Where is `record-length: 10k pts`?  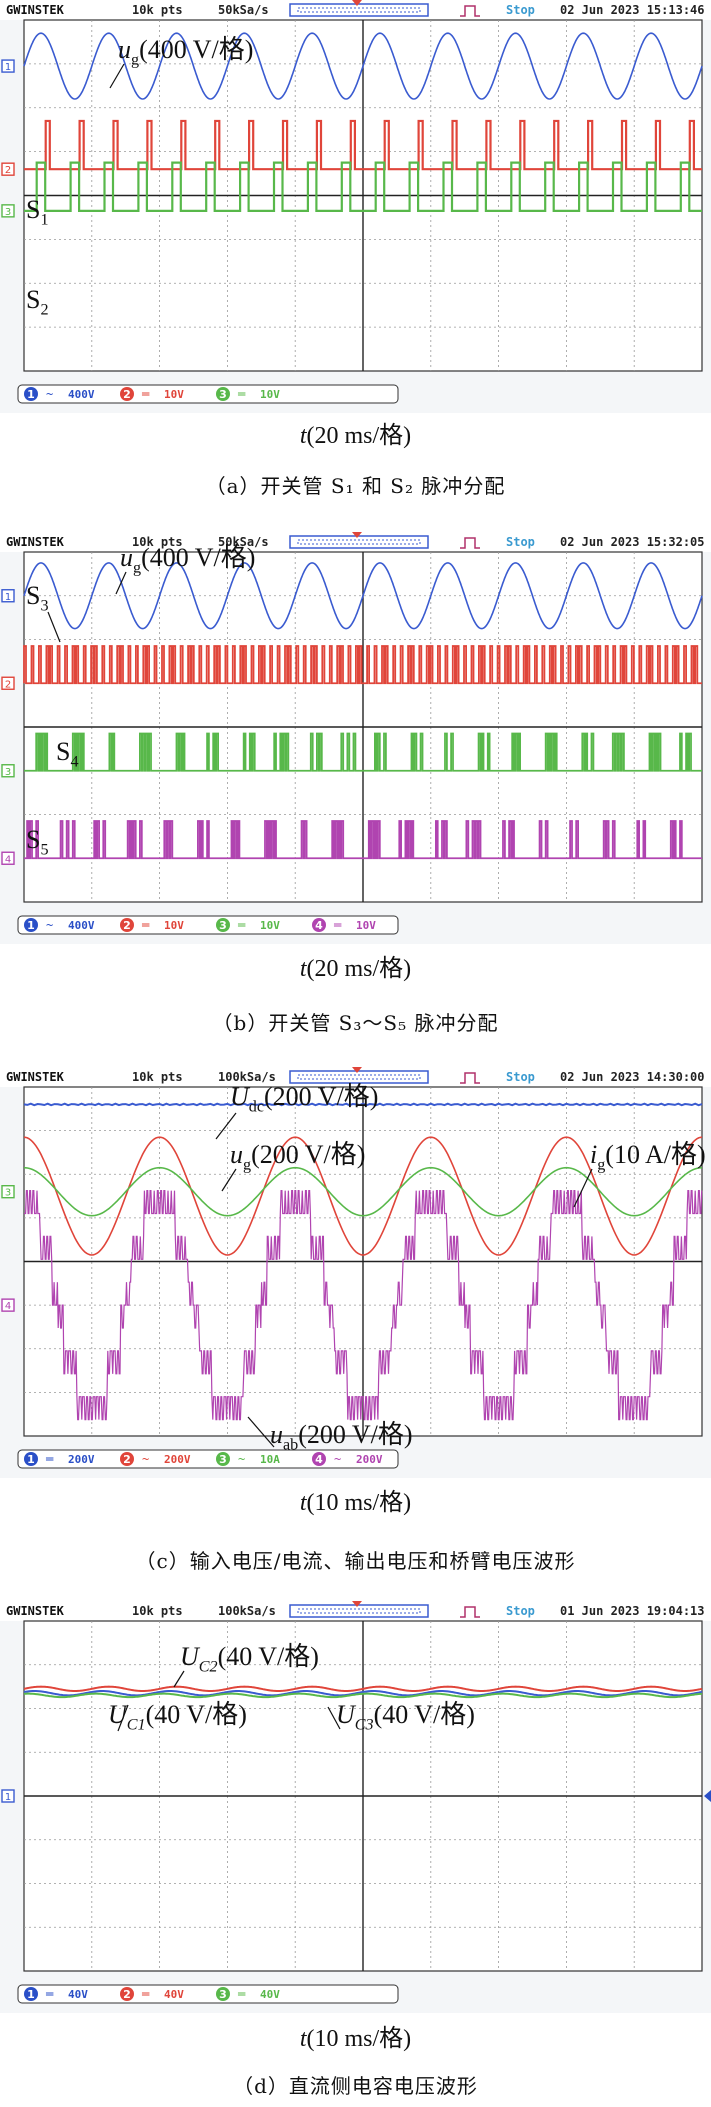 record-length: 10k pts is located at coordinates (157, 1611).